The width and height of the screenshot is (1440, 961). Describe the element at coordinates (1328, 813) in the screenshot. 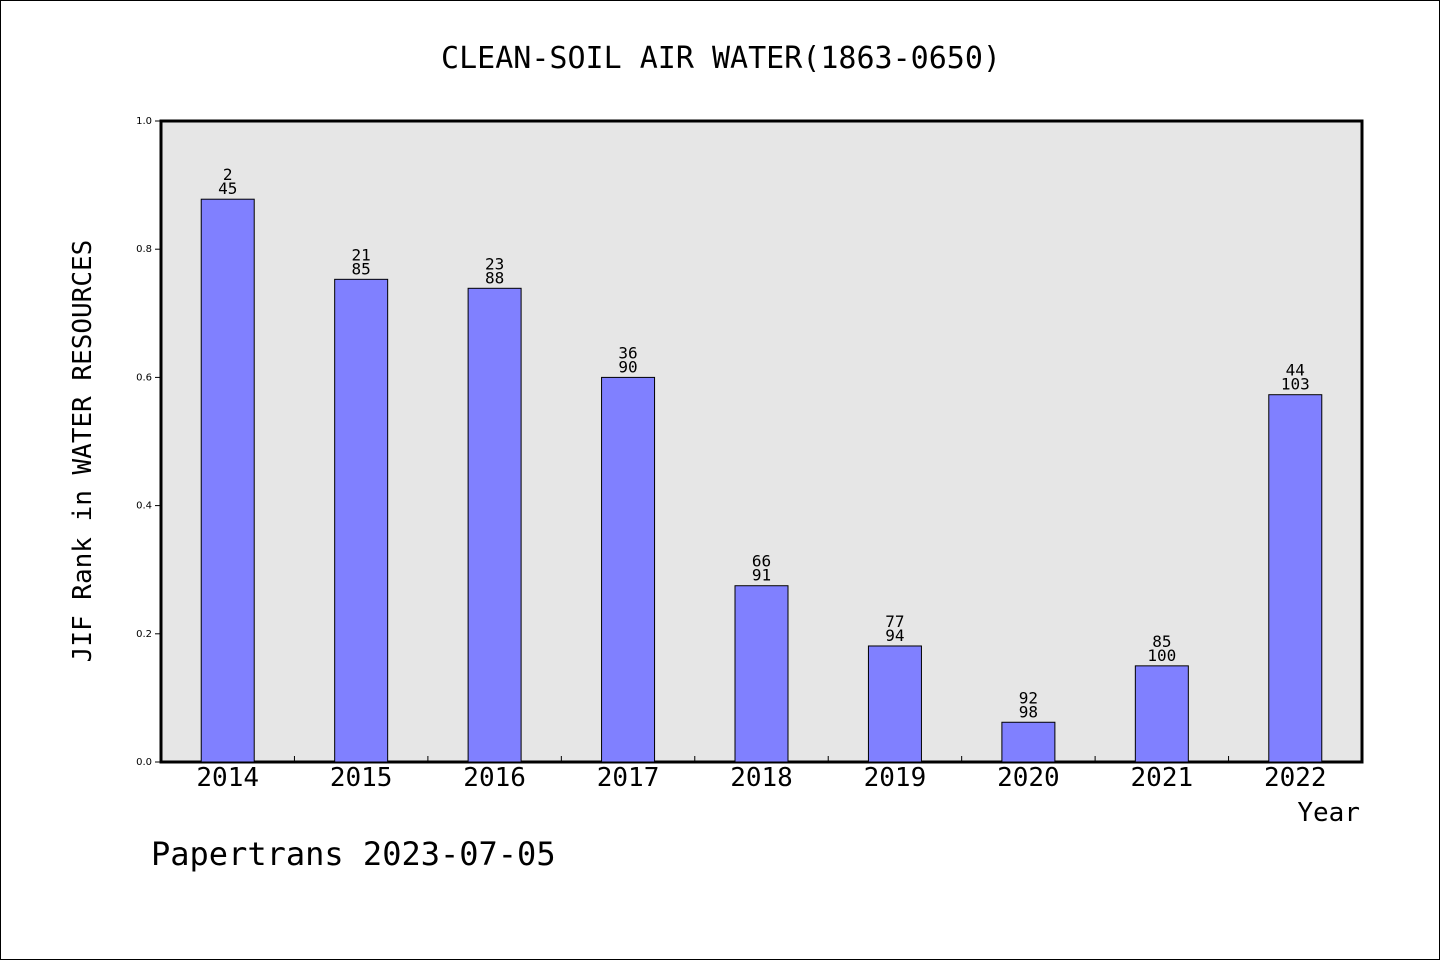

I see `x-axis-label: Year` at that location.